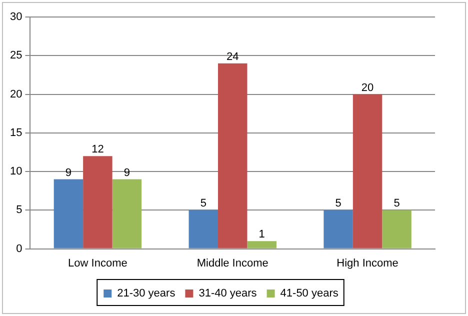 This screenshot has width=468, height=316. What do you see at coordinates (98, 263) in the screenshot?
I see `x-tick-label: Low Income` at bounding box center [98, 263].